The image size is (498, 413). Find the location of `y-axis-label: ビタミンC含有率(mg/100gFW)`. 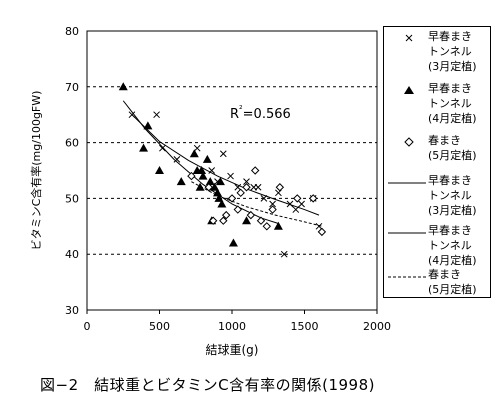

y-axis-label: ビタミンC含有率(mg/100gFW) is located at coordinates (36, 171).